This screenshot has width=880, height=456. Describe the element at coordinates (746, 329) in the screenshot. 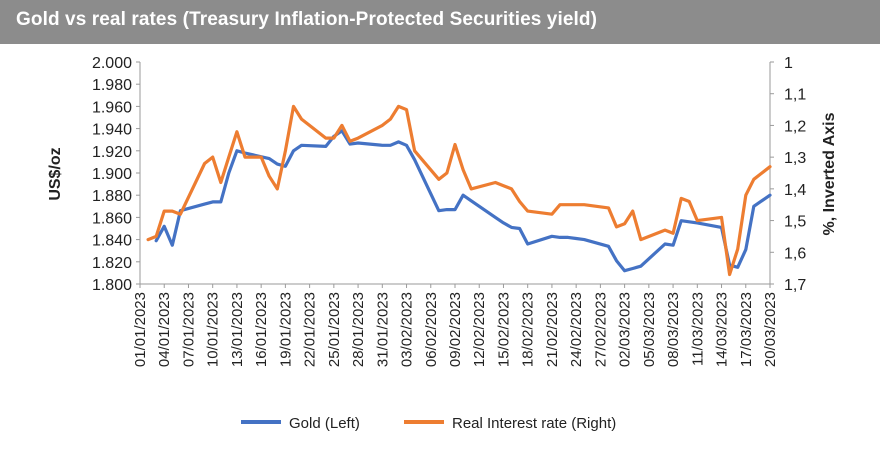

I see `x-tick-label: 17/03/2023` at that location.